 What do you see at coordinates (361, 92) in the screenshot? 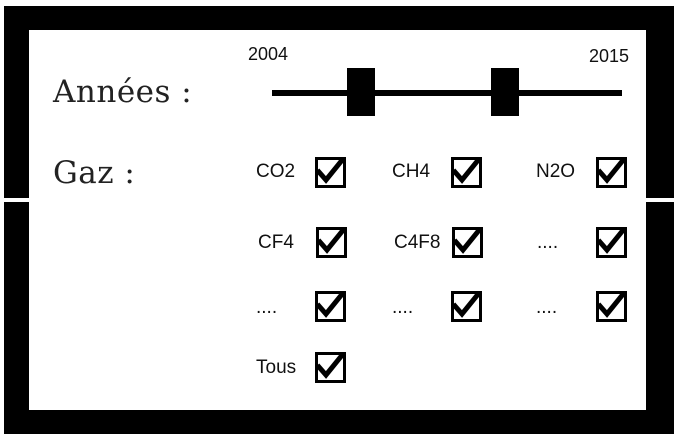
I see `year-range-start-handle` at bounding box center [361, 92].